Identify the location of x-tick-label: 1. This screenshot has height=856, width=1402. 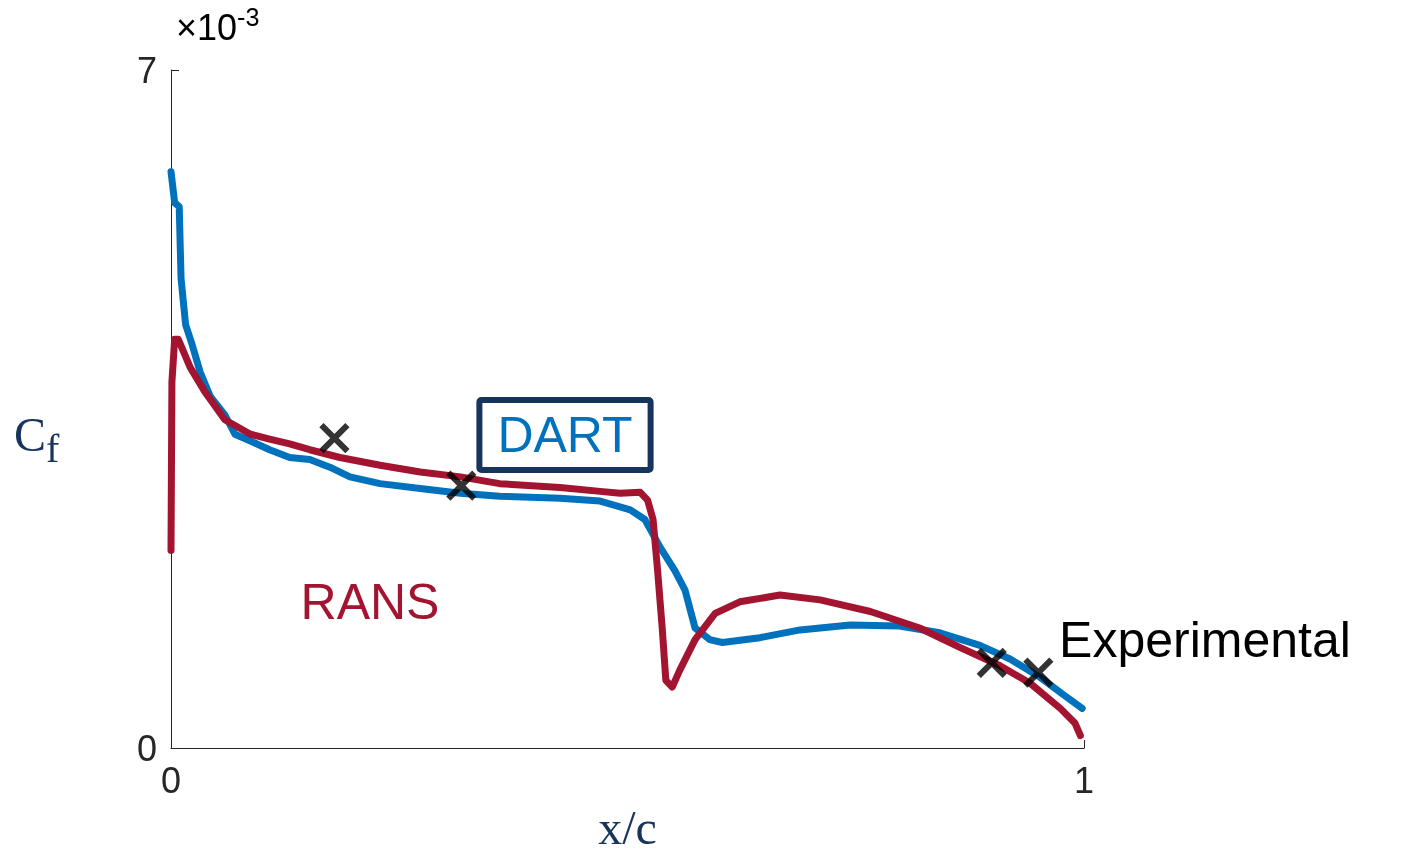
(1084, 780).